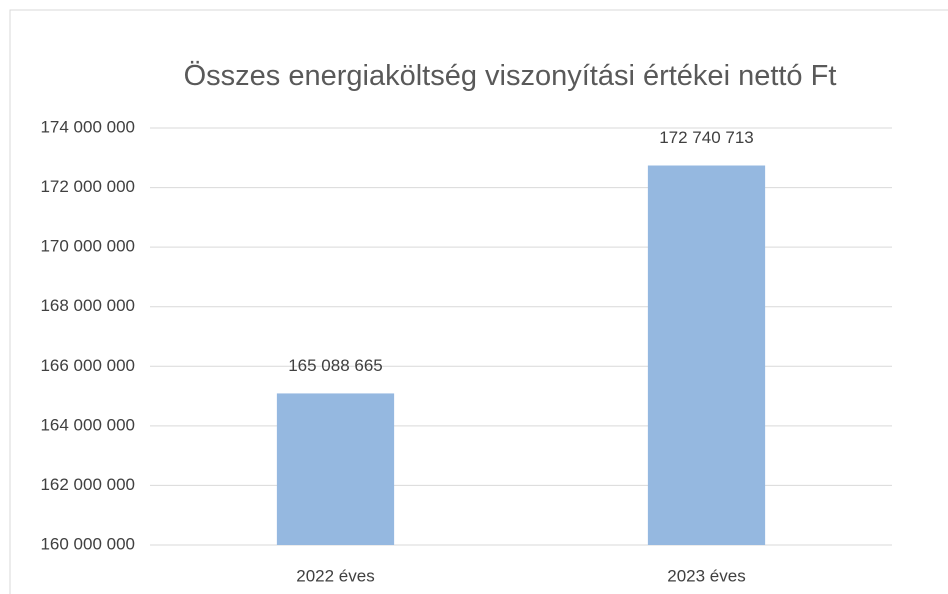 Image resolution: width=948 pixels, height=594 pixels. What do you see at coordinates (87, 365) in the screenshot?
I see `y-tick-label: 166 000 000` at bounding box center [87, 365].